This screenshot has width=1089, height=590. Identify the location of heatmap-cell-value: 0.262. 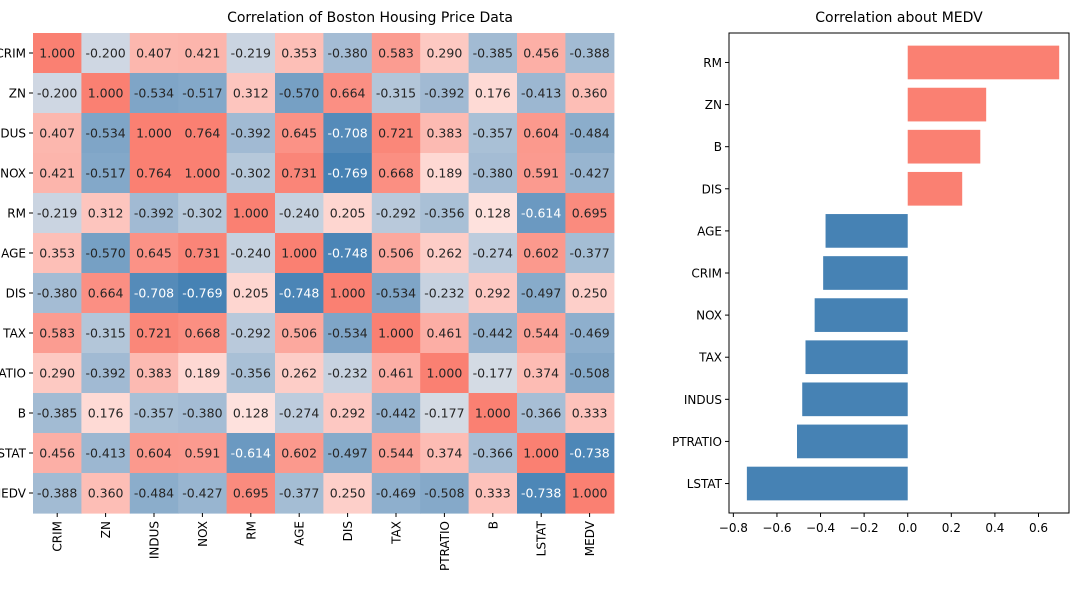
(299, 373).